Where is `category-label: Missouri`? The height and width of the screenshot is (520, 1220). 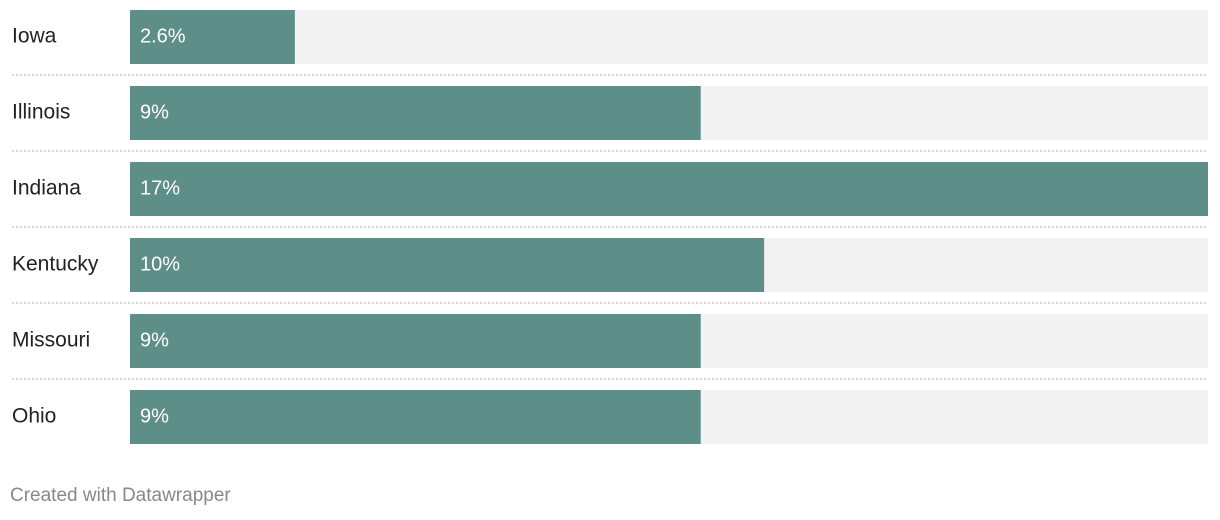
category-label: Missouri is located at coordinates (51, 340).